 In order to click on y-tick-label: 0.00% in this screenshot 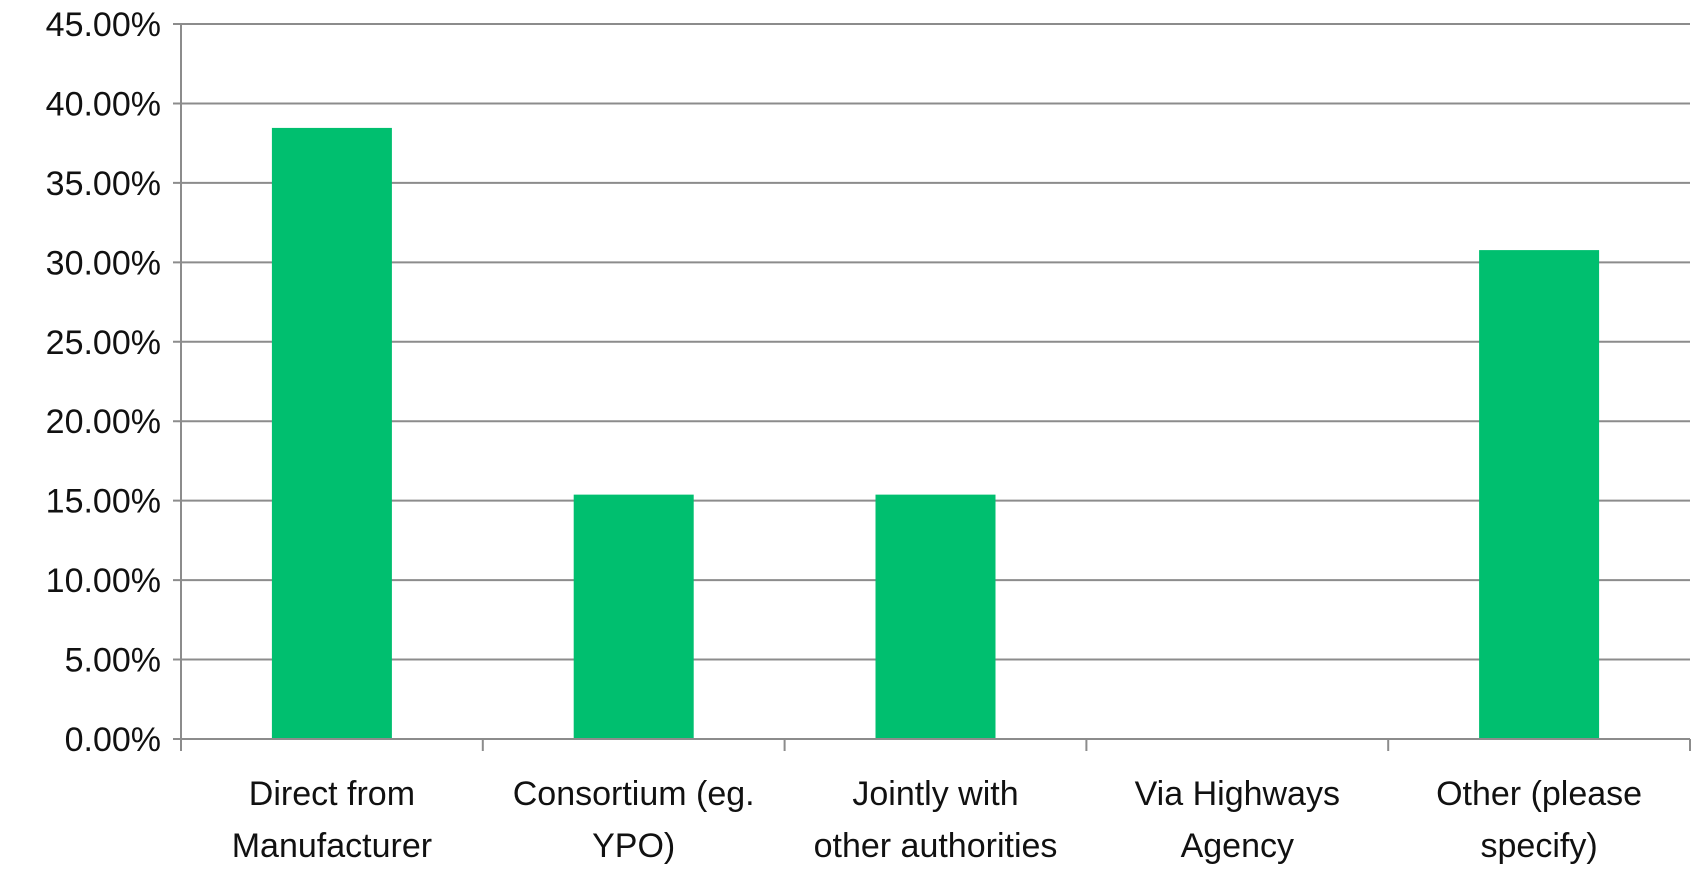, I will do `click(113, 740)`.